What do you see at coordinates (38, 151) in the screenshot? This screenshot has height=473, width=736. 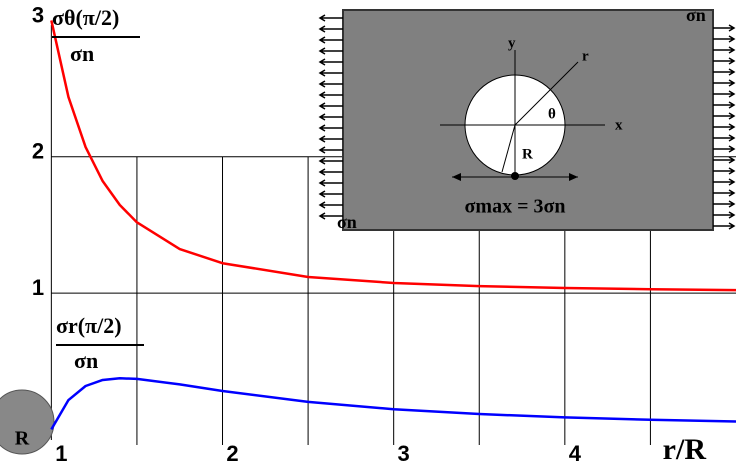 I see `y-tick-label: 2` at bounding box center [38, 151].